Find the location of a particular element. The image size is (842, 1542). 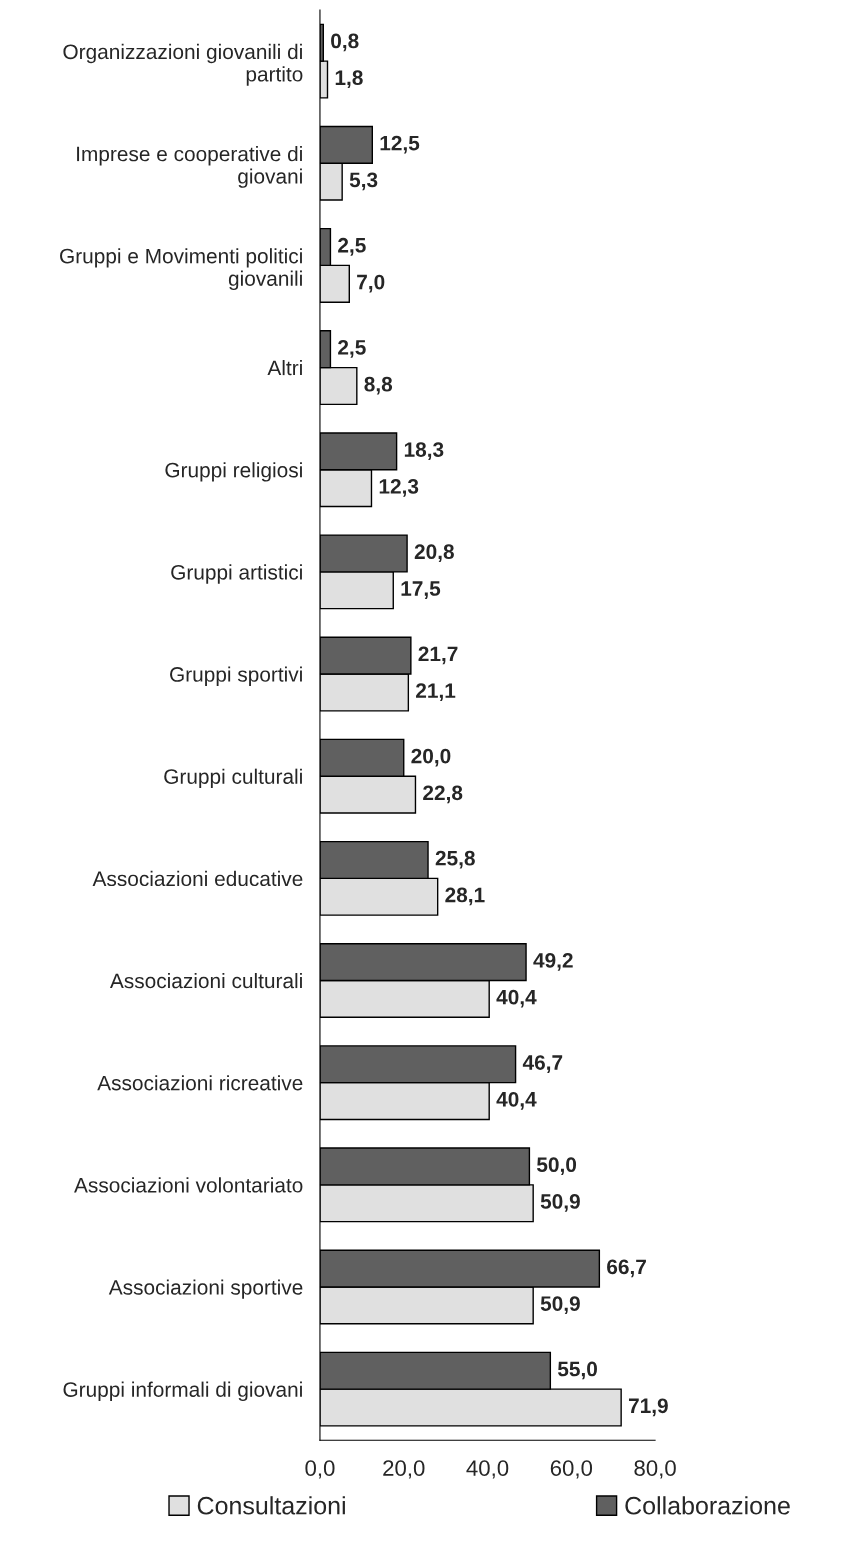

data-label: 8,8 is located at coordinates (378, 385).